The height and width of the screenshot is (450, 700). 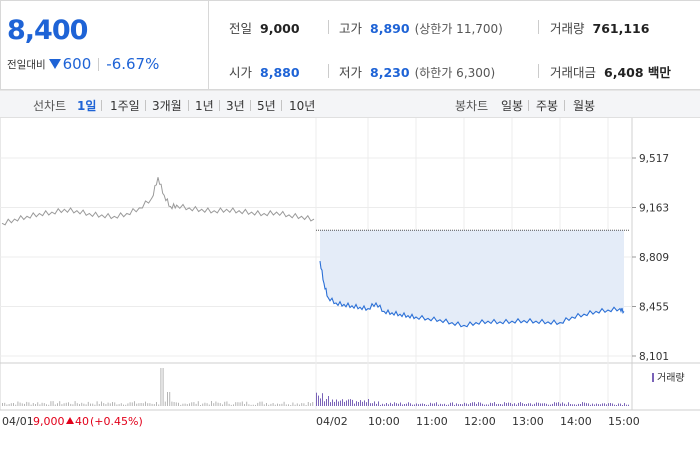 What do you see at coordinates (167, 106) in the screenshot?
I see `tab-3month: 3개월` at bounding box center [167, 106].